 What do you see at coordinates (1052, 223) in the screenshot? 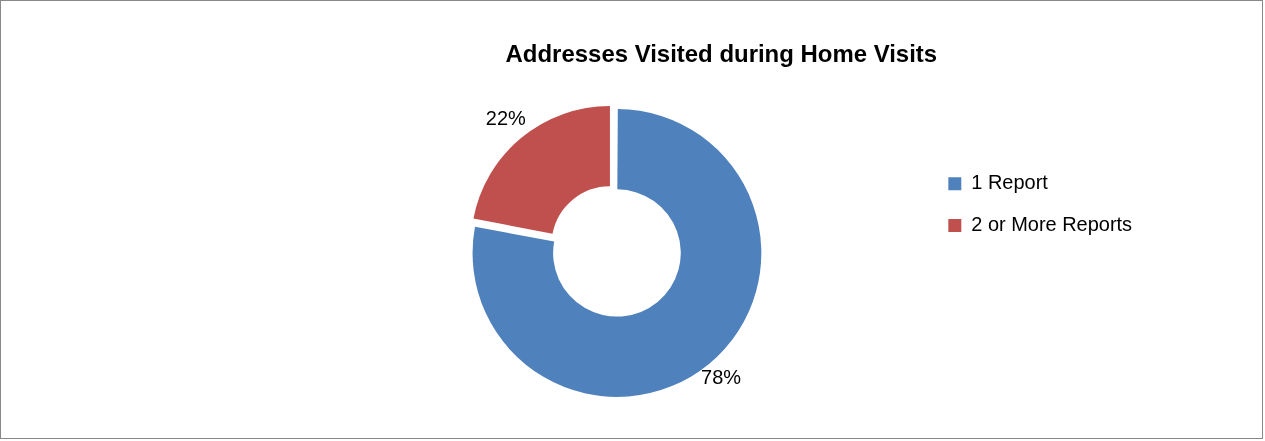
I see `legend-label: 2 or More Reports` at bounding box center [1052, 223].